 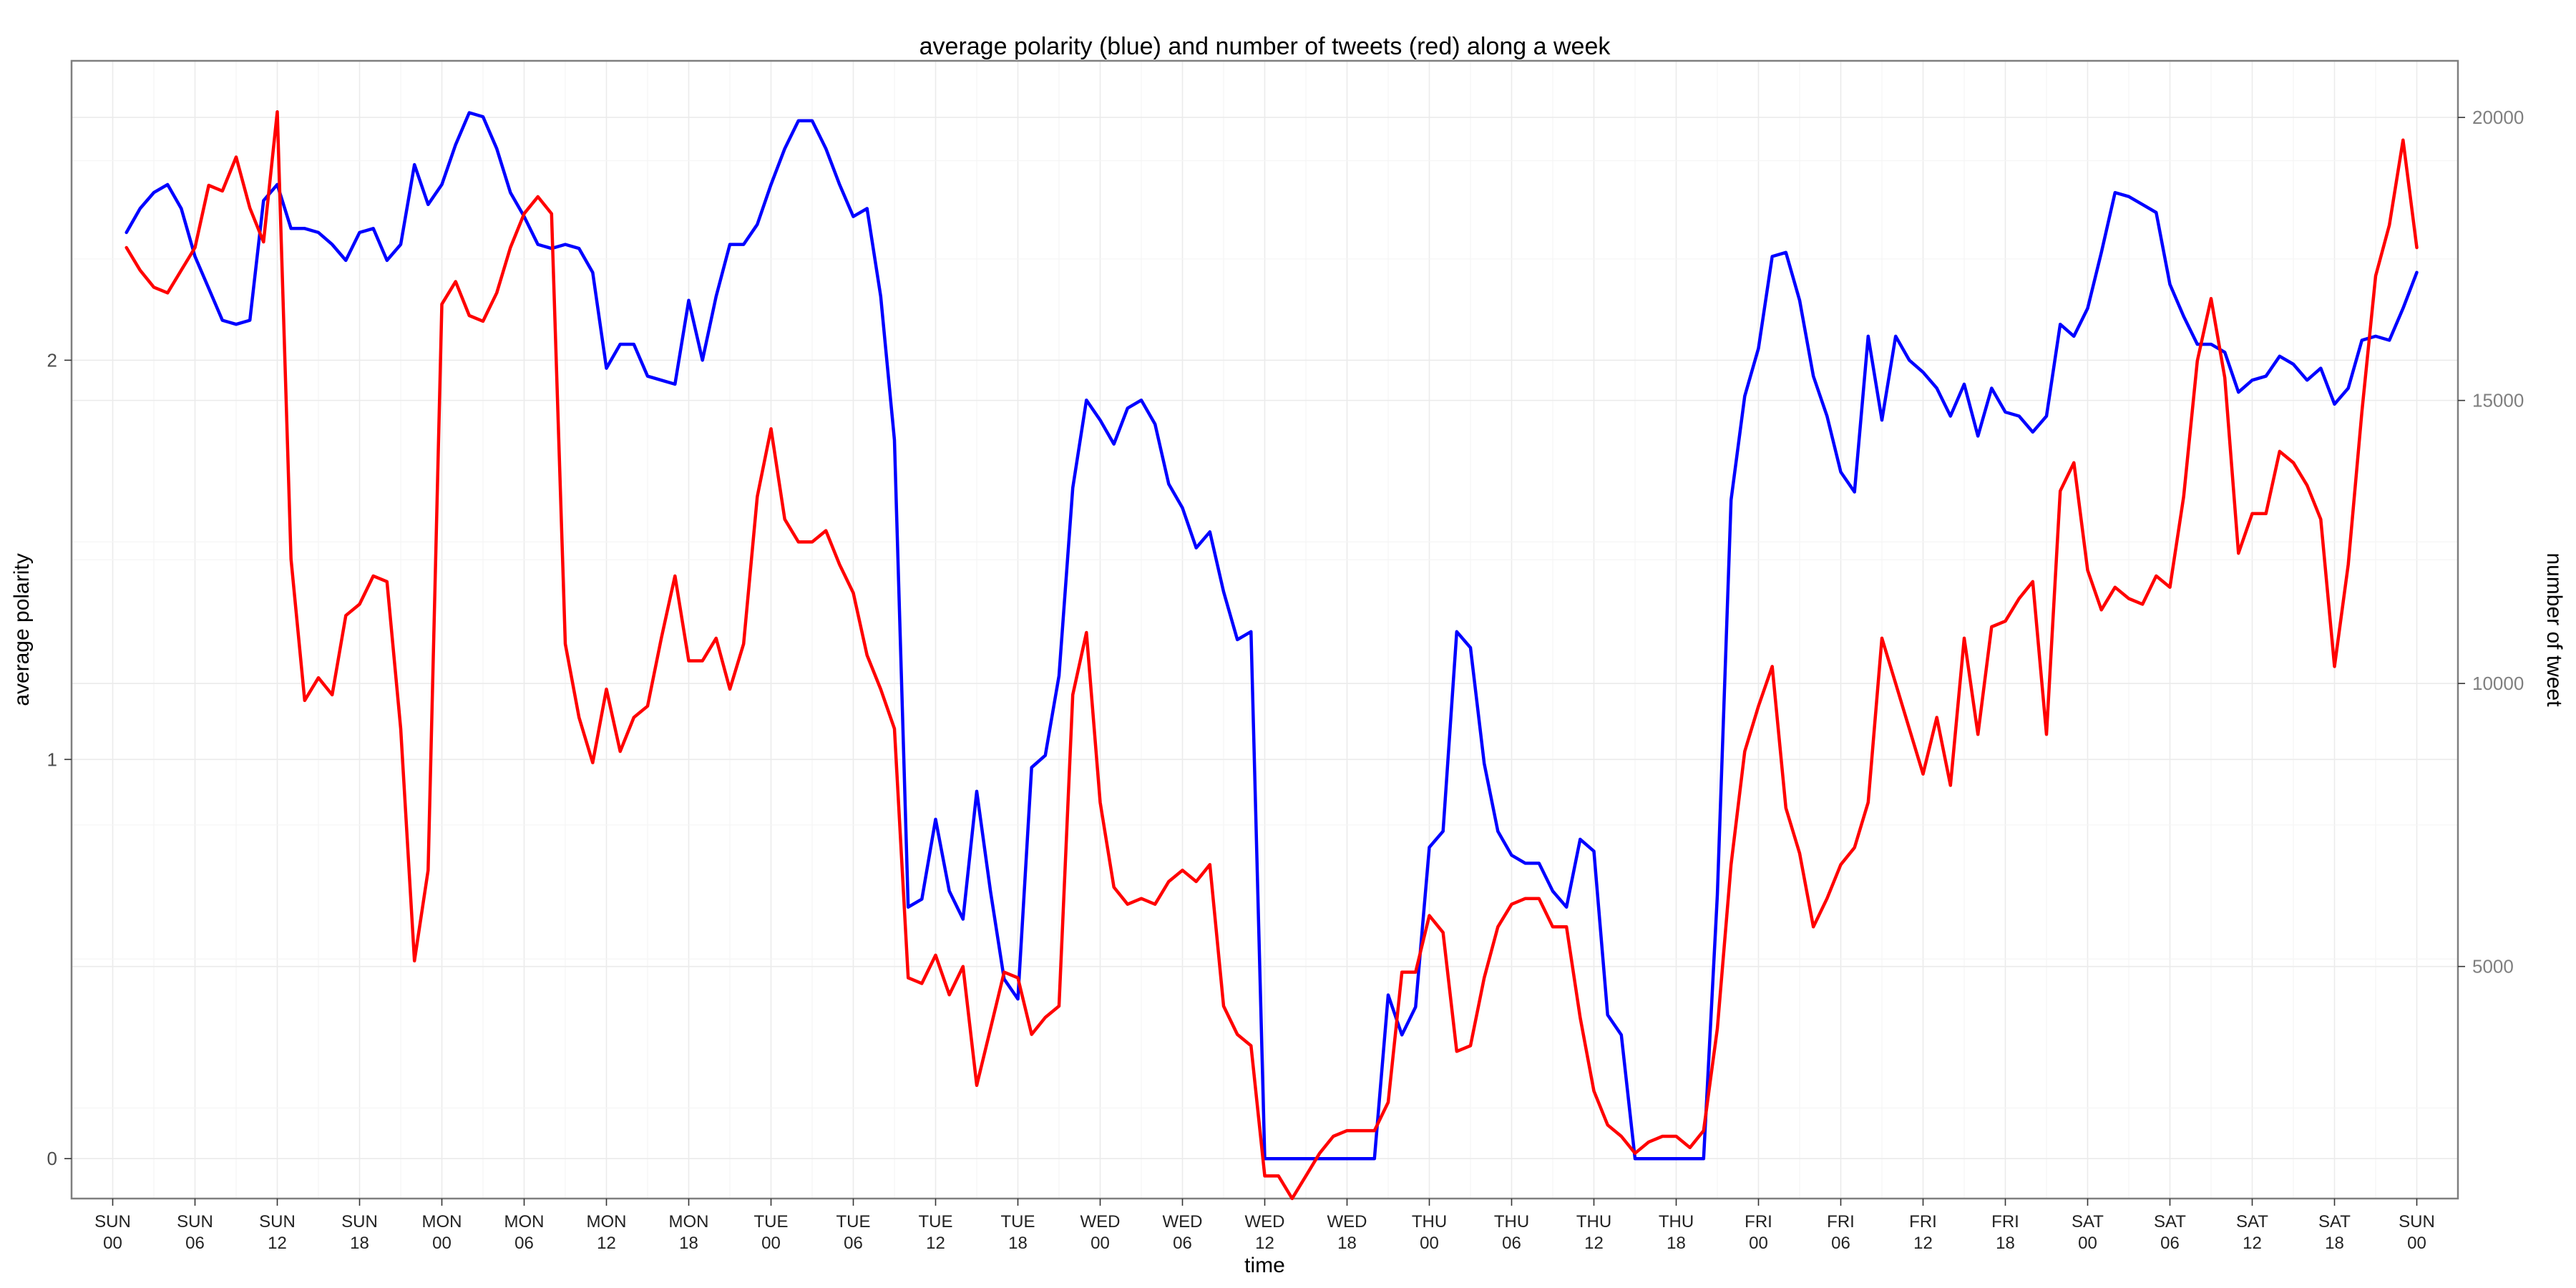 What do you see at coordinates (52, 1158) in the screenshot?
I see `y-tick-label: 0` at bounding box center [52, 1158].